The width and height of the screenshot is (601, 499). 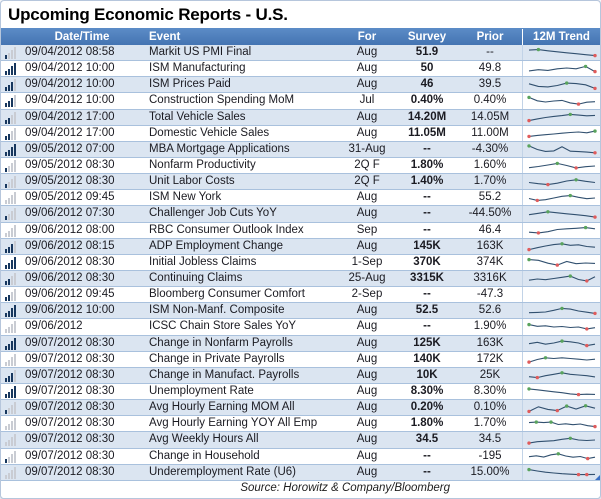 What do you see at coordinates (202, 165) in the screenshot?
I see `cell-event: Nonfarm Productivity` at bounding box center [202, 165].